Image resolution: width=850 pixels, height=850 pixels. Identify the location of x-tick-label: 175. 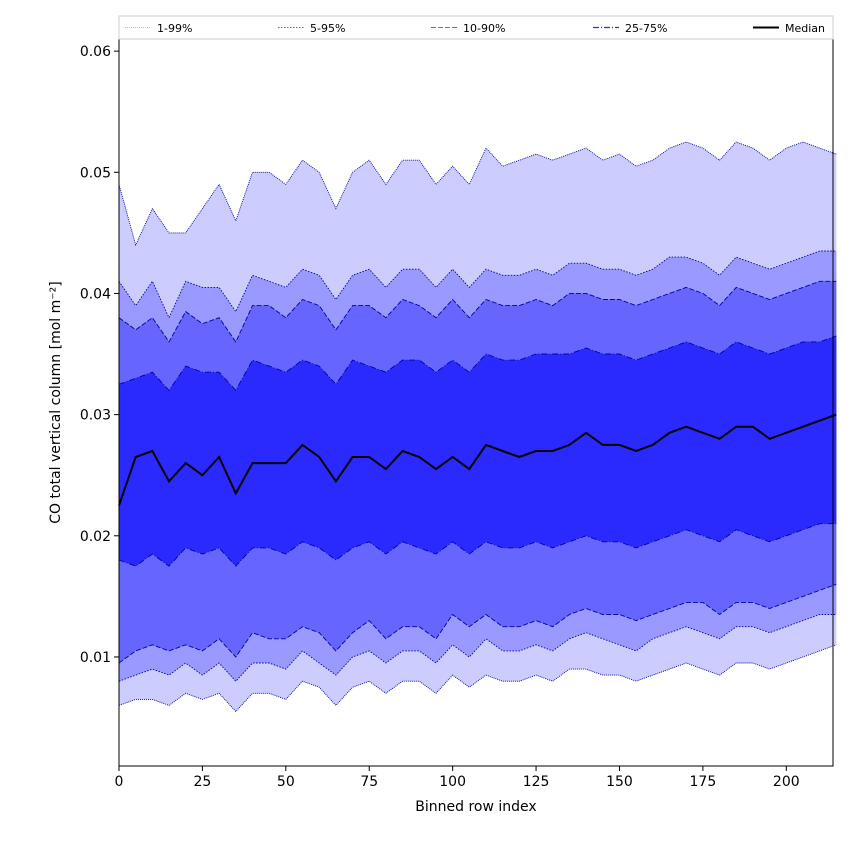
(703, 782).